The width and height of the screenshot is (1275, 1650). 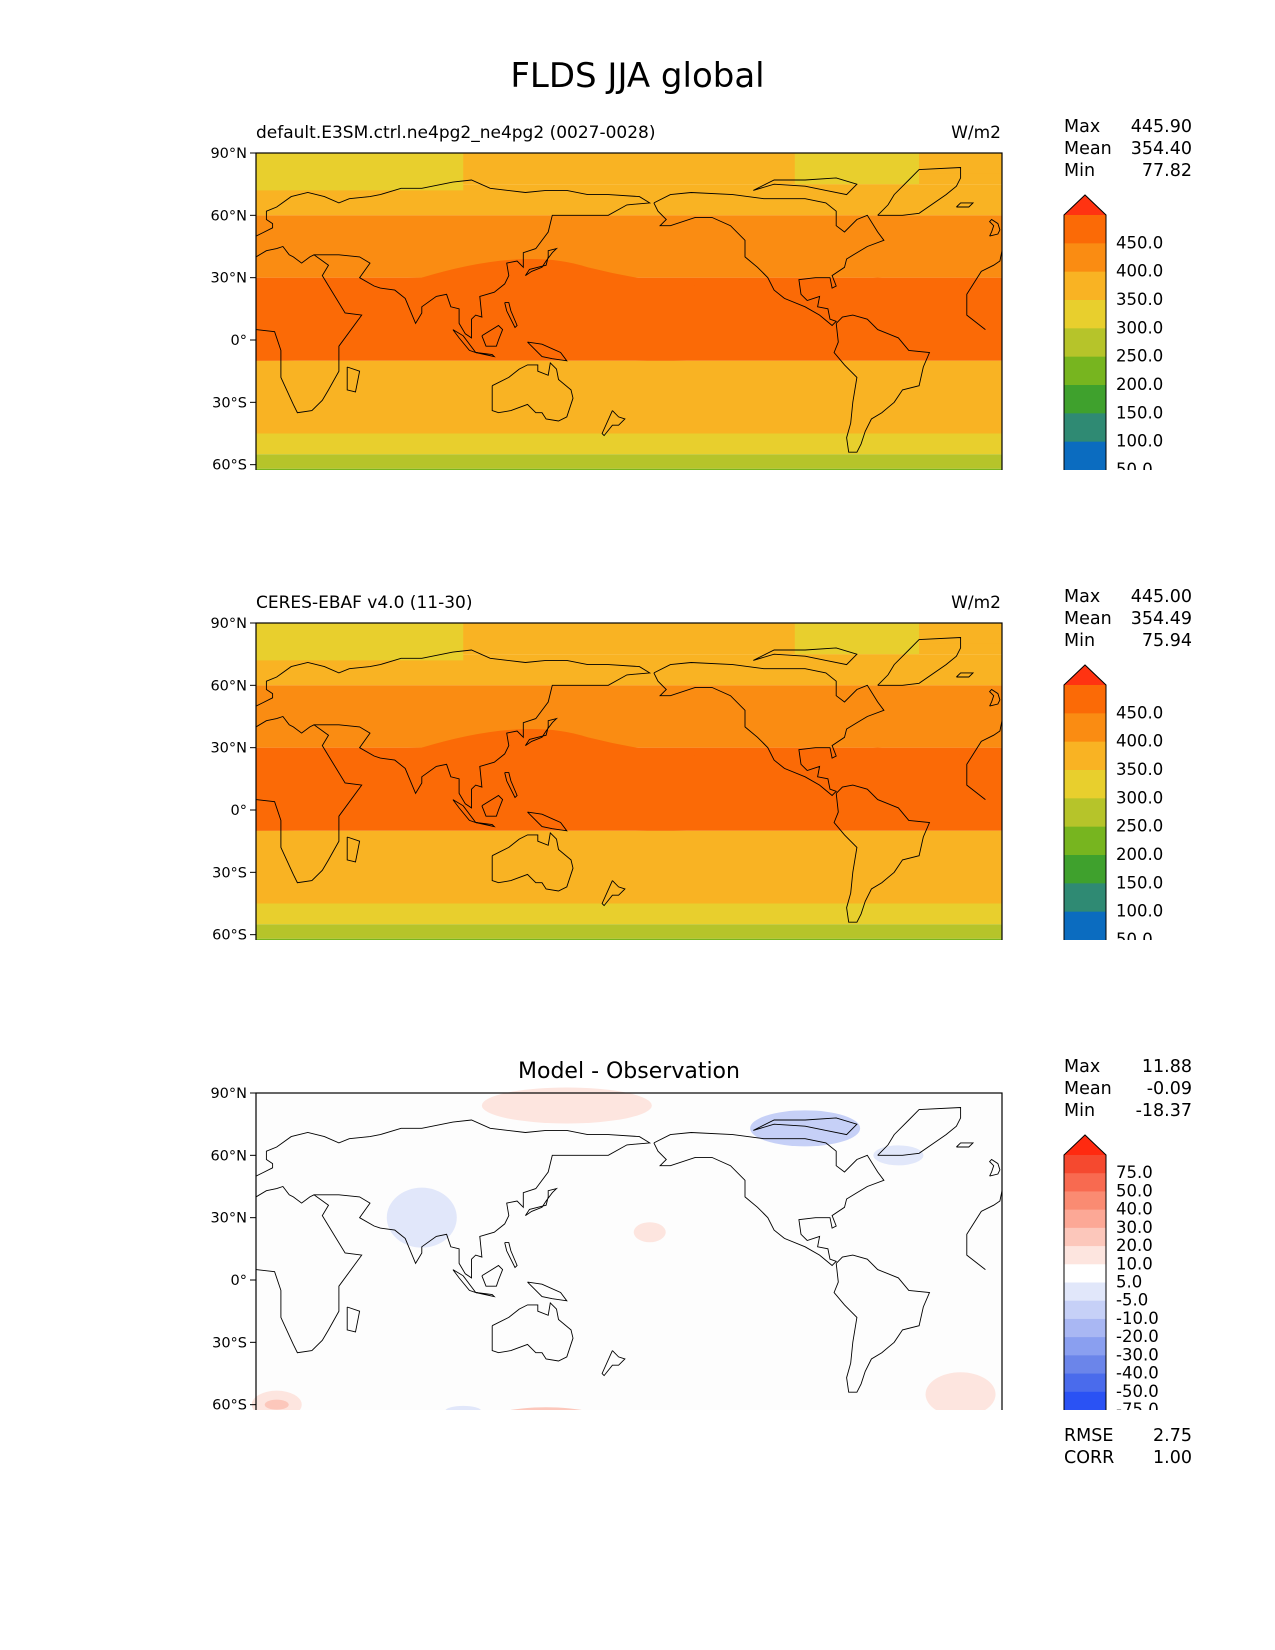 What do you see at coordinates (228, 1156) in the screenshot?
I see `lat-tick-label: 60°N` at bounding box center [228, 1156].